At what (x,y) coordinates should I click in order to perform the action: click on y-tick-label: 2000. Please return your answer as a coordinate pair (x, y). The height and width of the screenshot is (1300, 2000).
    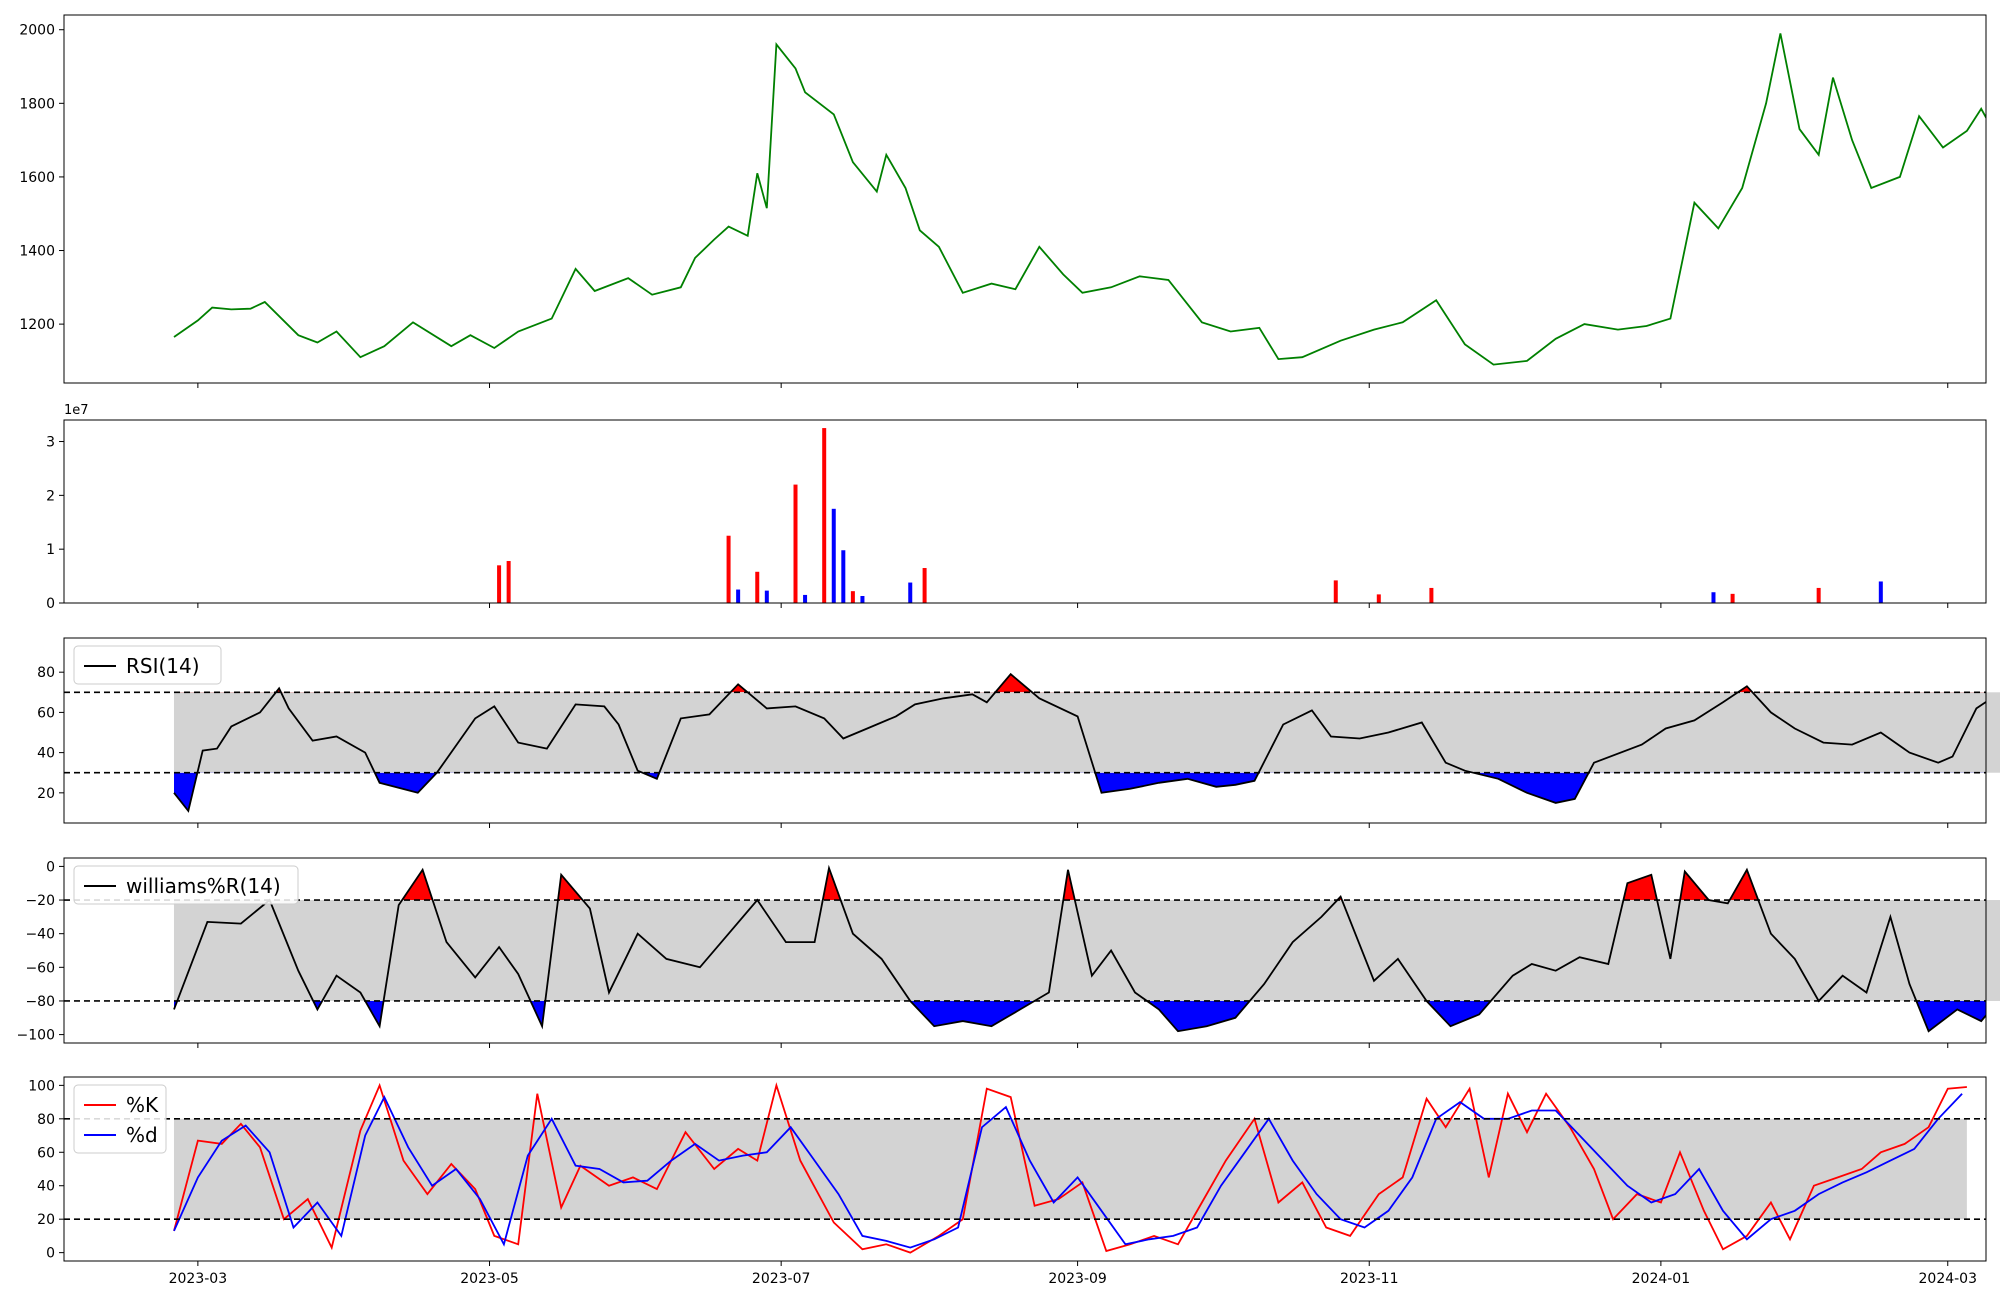
    Looking at the image, I should click on (37, 31).